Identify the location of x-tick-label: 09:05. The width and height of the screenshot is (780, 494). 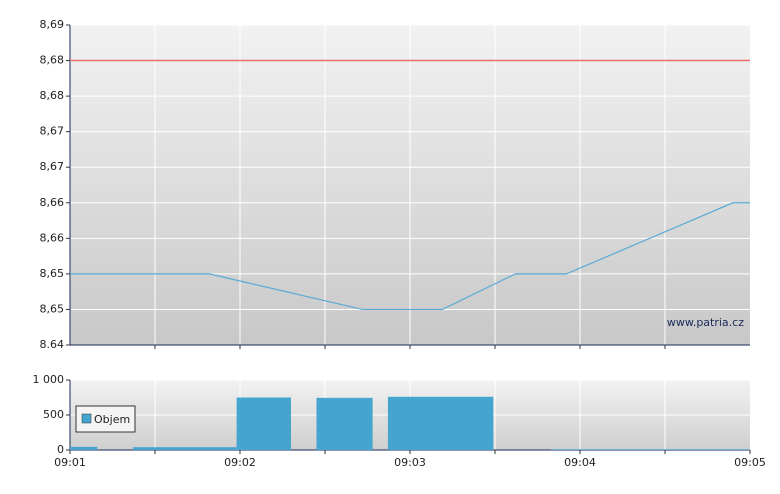
(750, 462).